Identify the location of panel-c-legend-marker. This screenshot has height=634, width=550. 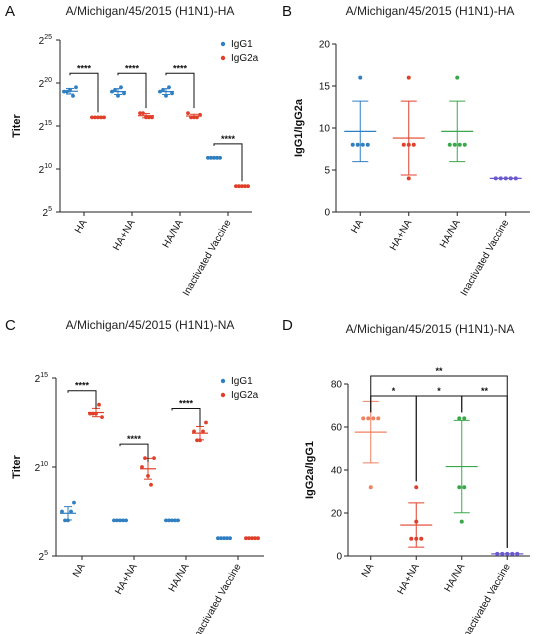
(223, 395).